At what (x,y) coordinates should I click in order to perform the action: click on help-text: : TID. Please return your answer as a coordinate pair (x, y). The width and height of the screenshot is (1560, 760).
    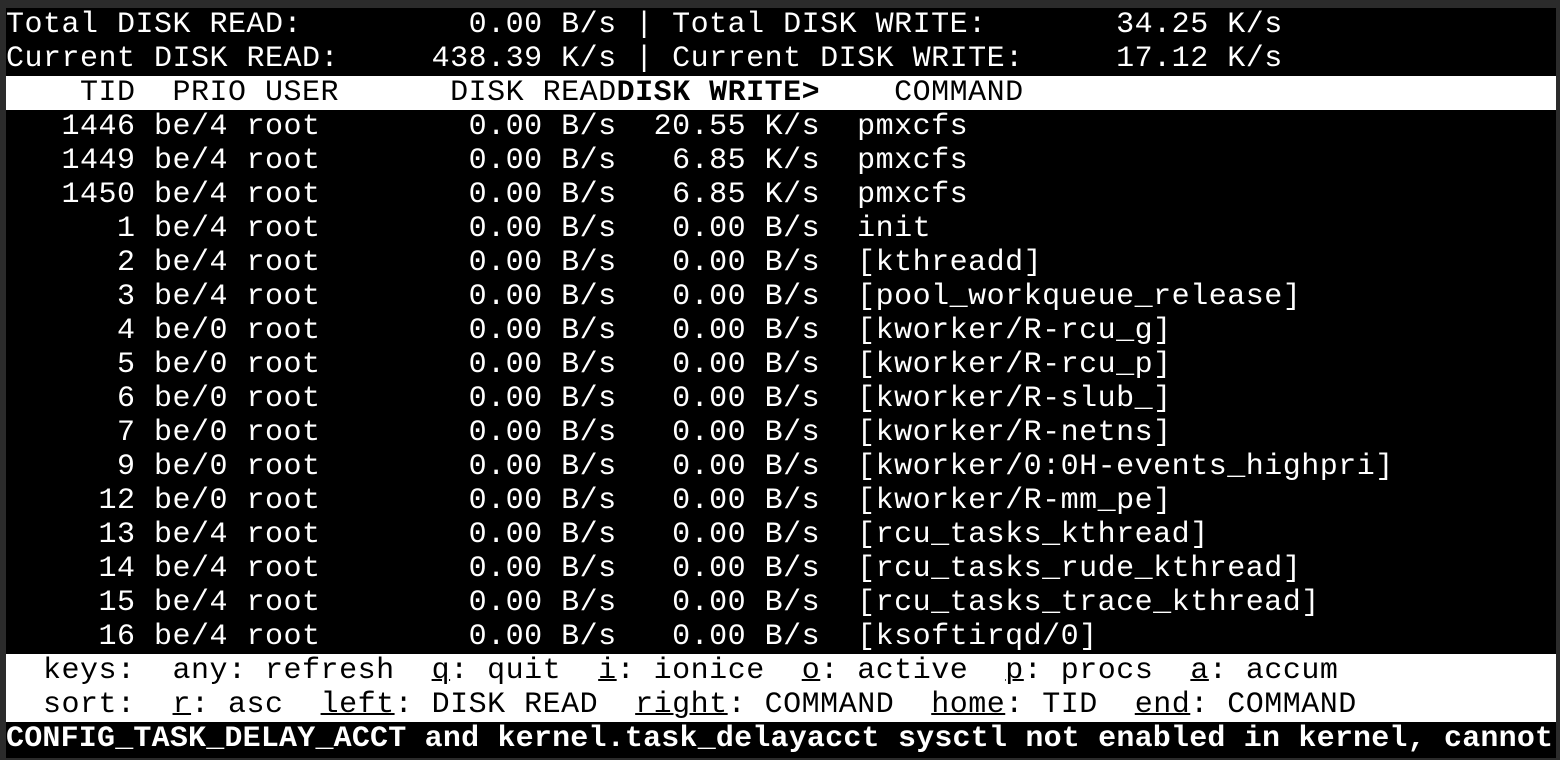
    Looking at the image, I should click on (1051, 705).